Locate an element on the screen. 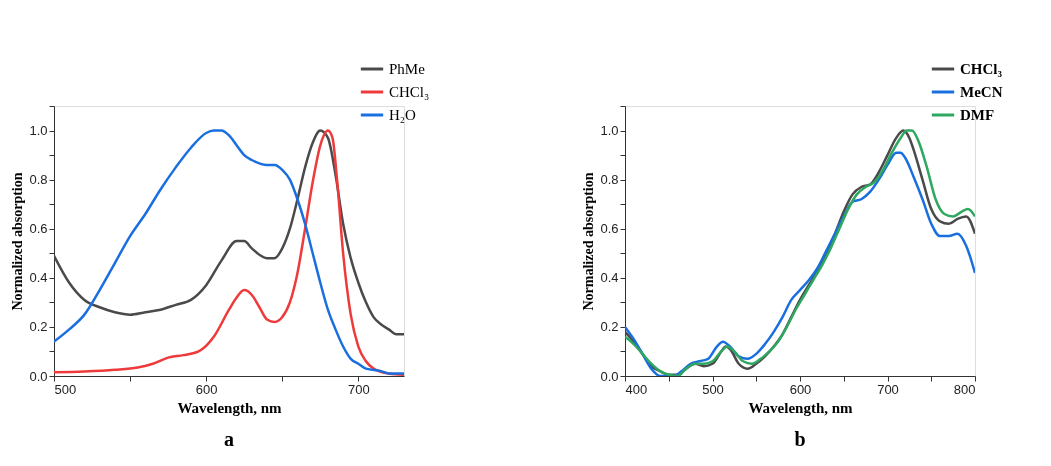  x-tick-label: 800 is located at coordinates (964, 389).